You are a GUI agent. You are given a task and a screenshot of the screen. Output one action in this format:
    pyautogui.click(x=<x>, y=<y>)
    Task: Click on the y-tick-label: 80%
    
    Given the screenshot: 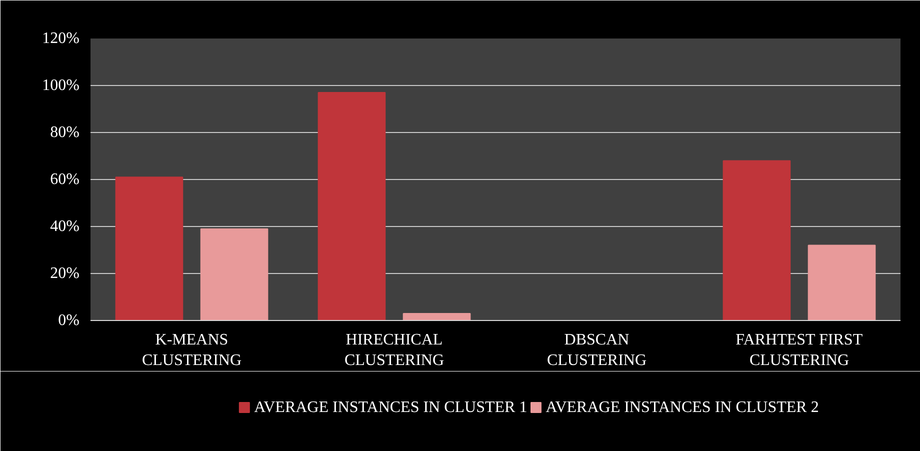 What is the action you would take?
    pyautogui.click(x=65, y=132)
    